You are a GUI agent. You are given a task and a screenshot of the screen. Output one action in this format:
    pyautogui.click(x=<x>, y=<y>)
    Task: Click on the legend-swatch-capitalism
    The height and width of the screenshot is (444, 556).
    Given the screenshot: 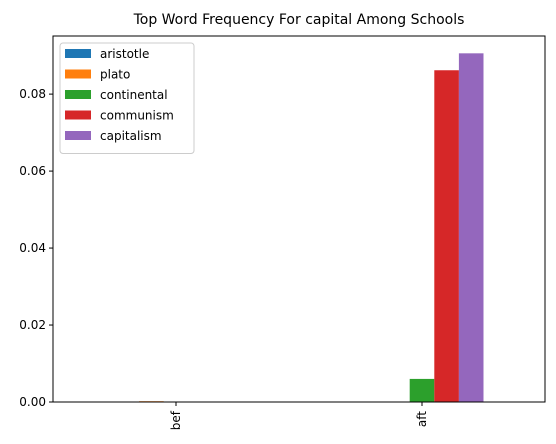 What is the action you would take?
    pyautogui.click(x=78, y=135)
    